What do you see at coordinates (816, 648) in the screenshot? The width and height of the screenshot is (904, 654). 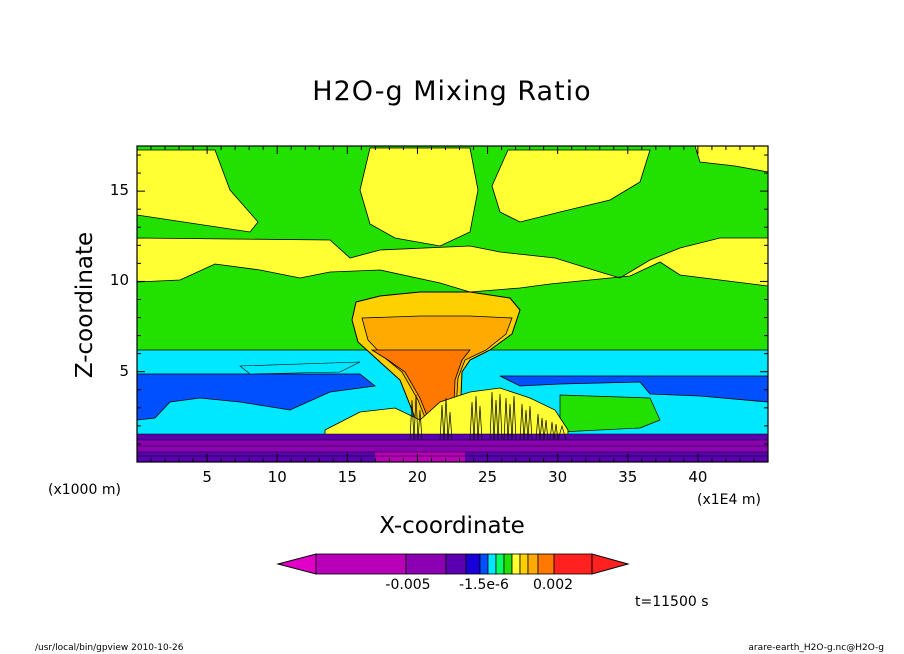 I see `footer-right: arare-earth_H2O-g.nc@H2O-g` at bounding box center [816, 648].